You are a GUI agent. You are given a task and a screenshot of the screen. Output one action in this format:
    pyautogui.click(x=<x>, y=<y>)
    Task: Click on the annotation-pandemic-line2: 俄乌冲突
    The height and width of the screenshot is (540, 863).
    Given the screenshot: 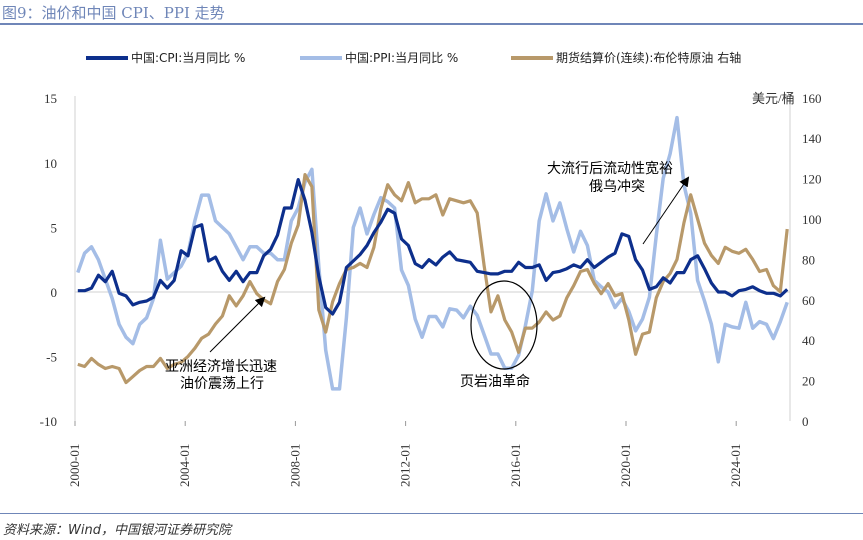 What is the action you would take?
    pyautogui.click(x=617, y=187)
    